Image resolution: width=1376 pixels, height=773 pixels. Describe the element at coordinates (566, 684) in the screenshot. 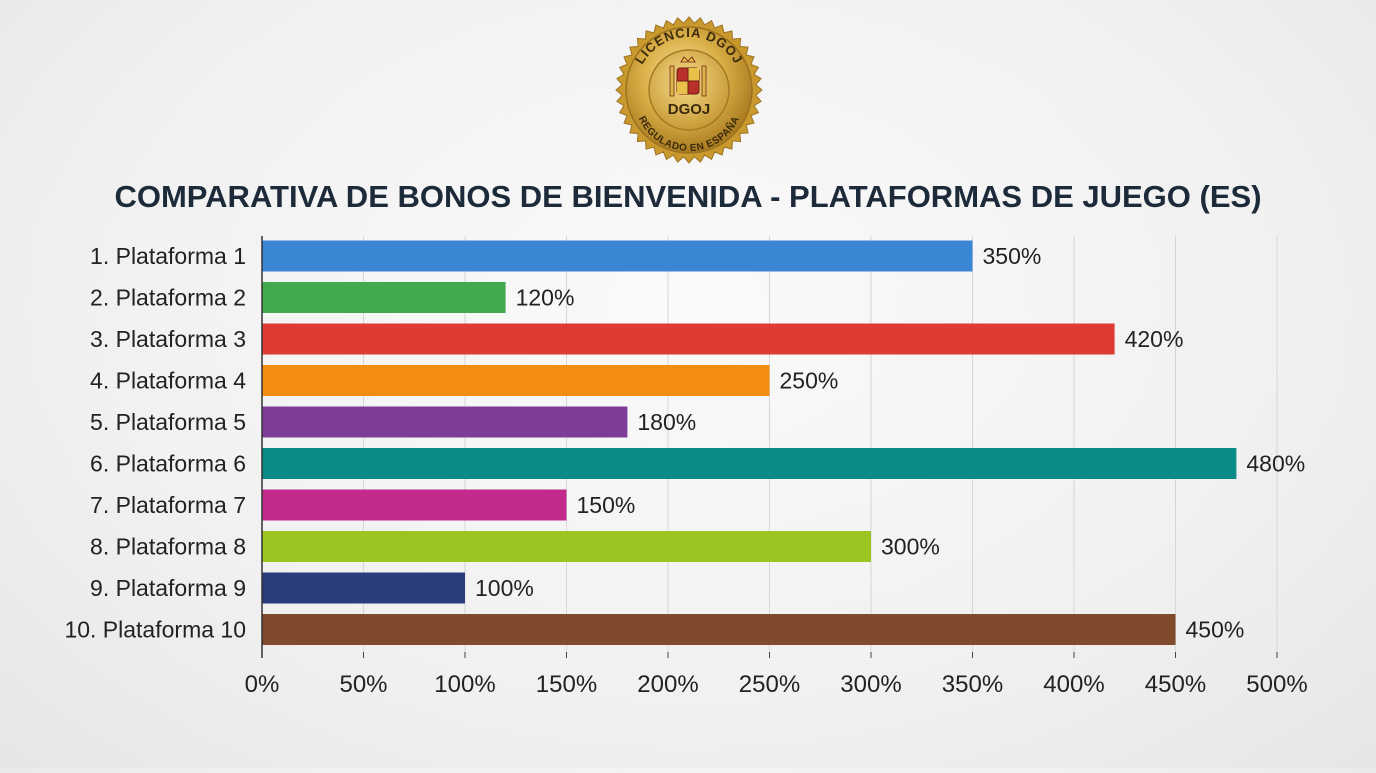

I see `x-tick-label: 150%` at that location.